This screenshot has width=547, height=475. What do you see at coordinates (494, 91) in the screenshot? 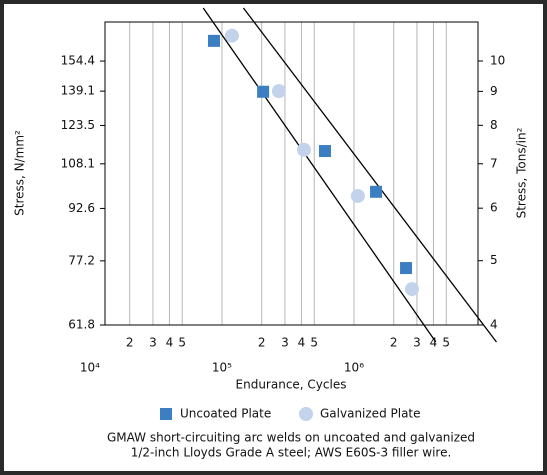
I see `y2-tick-label: 9` at bounding box center [494, 91].